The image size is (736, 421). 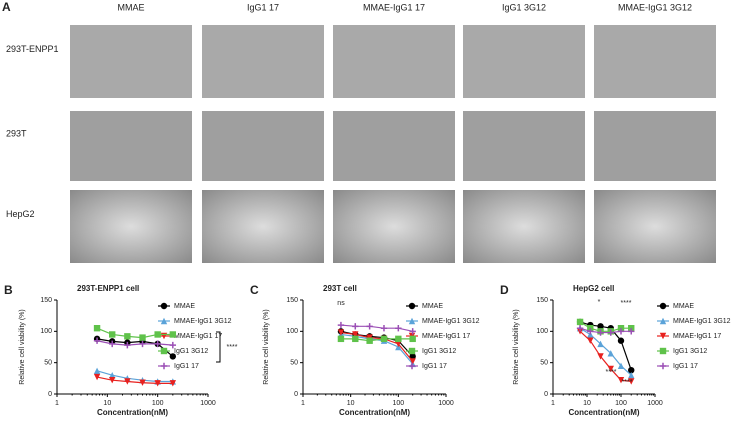 I want to click on column-label: MMAE, so click(x=131, y=7).